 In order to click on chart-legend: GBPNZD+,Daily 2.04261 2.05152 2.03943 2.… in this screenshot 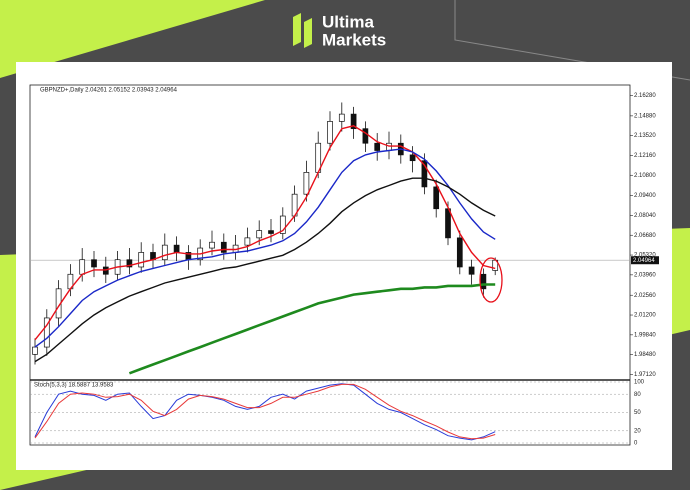, I will do `click(109, 91)`.